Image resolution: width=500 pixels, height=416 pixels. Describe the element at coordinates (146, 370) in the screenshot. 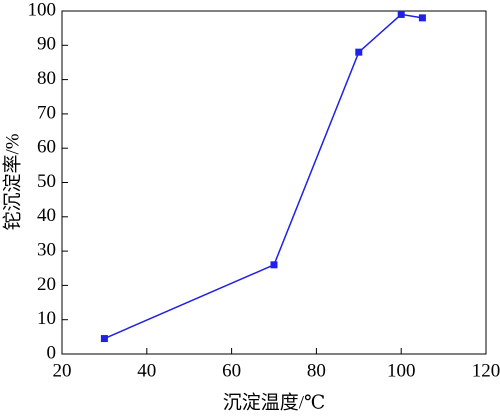

I see `x-tick-label: 40` at that location.